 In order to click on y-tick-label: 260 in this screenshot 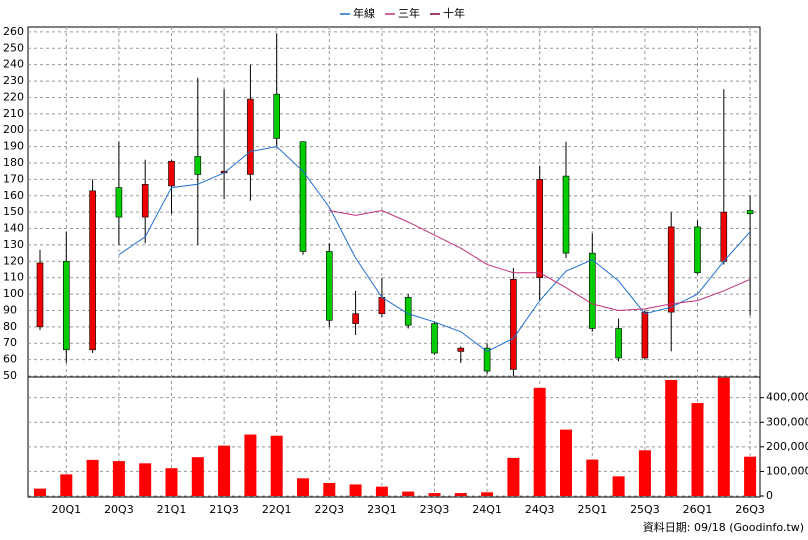, I will do `click(13, 31)`.